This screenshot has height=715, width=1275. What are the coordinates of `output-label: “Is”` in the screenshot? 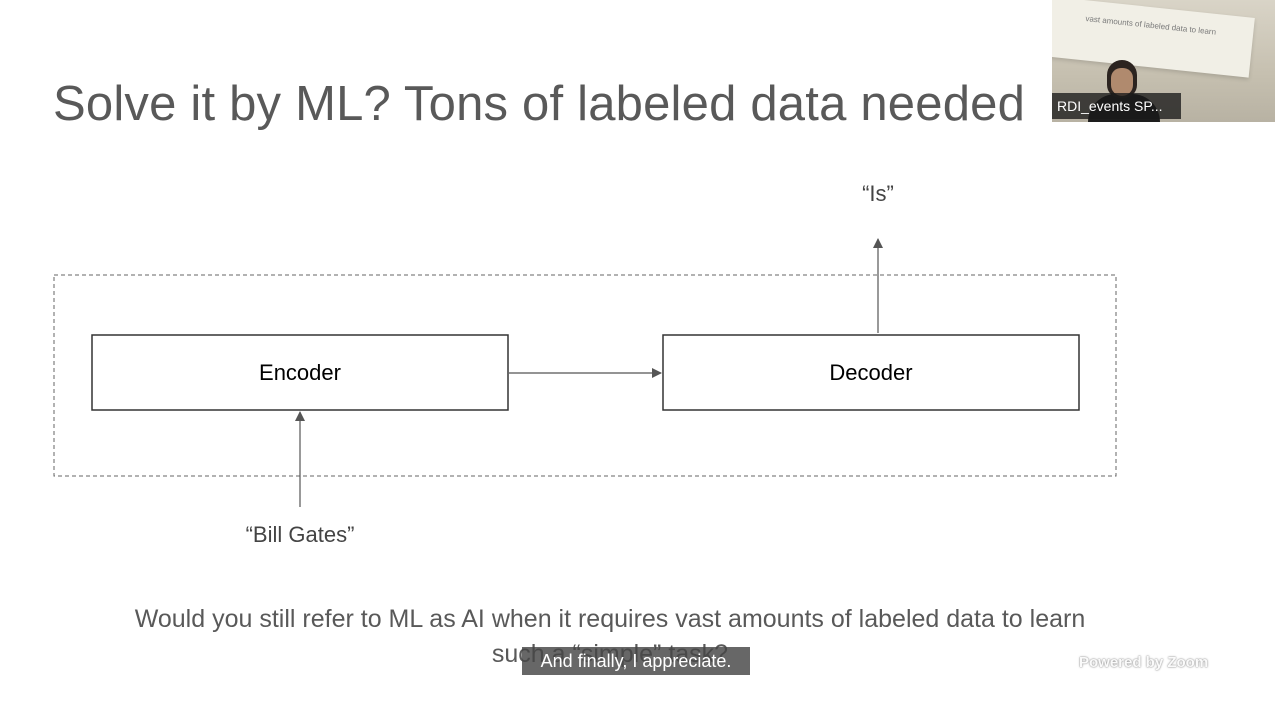 It's located at (878, 193).